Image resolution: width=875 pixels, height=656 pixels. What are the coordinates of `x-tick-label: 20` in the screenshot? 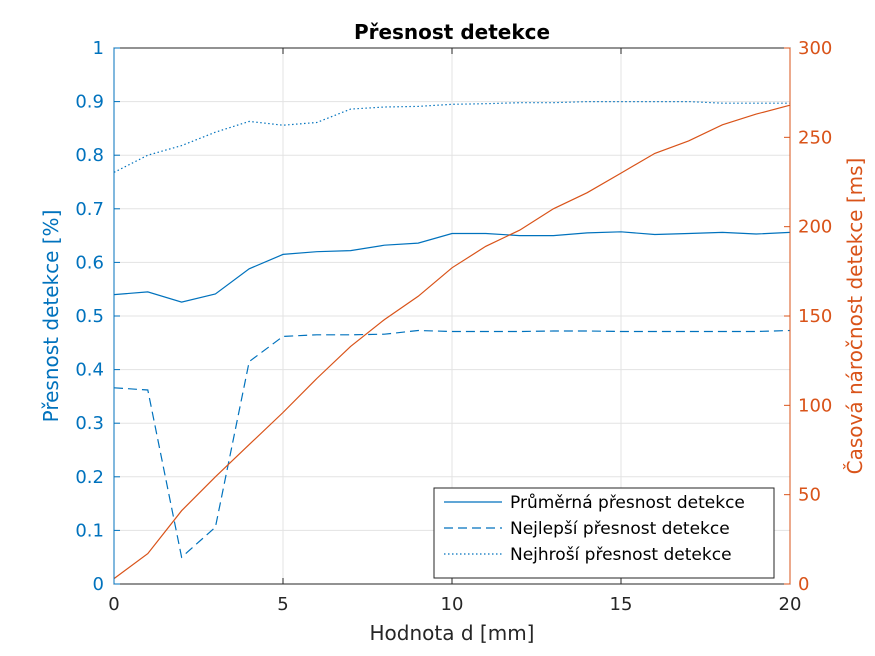 It's located at (790, 604).